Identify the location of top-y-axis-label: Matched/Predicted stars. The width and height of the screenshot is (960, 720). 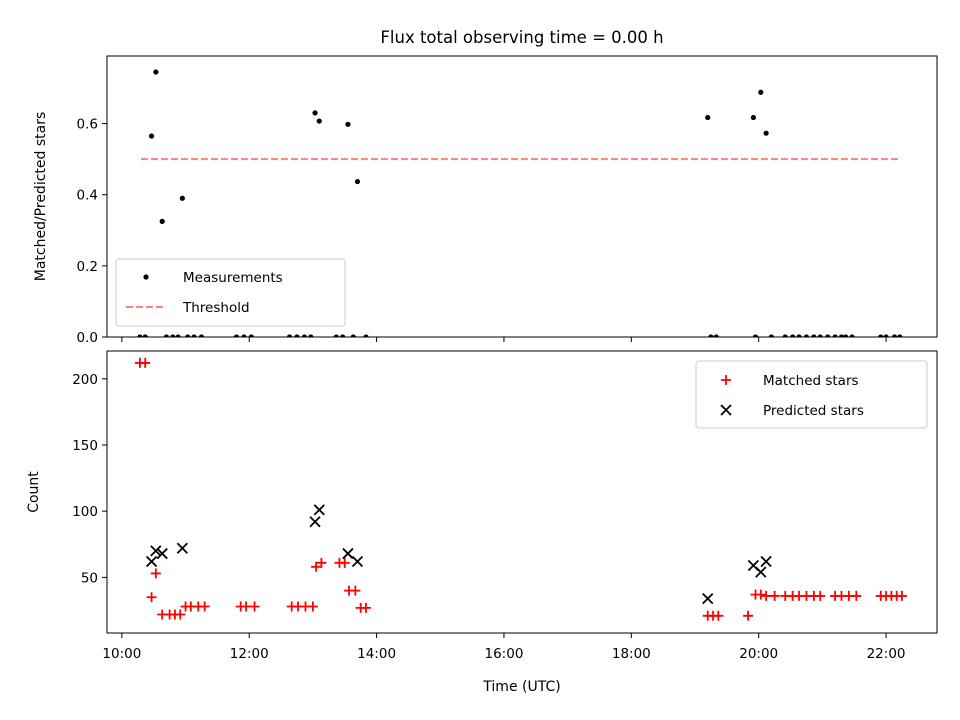
(41, 197).